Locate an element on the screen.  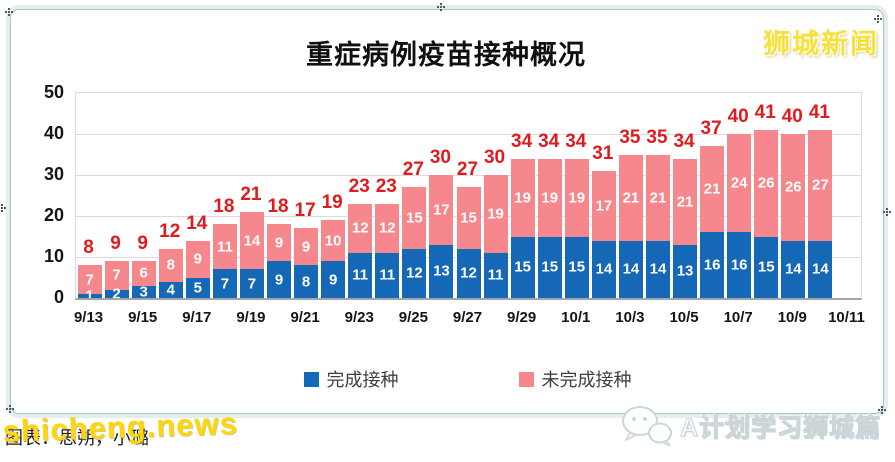
bar-segment-unvaccinated: 11 is located at coordinates (224, 247).